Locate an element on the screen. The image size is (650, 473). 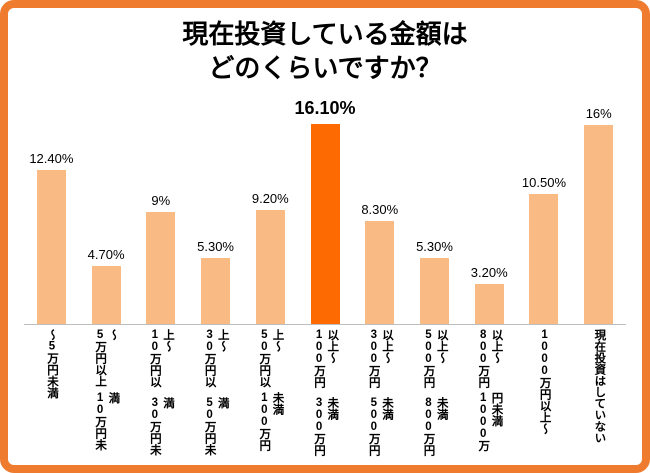
bar-group: 16% 現在投資は していない is located at coordinates (598, 273).